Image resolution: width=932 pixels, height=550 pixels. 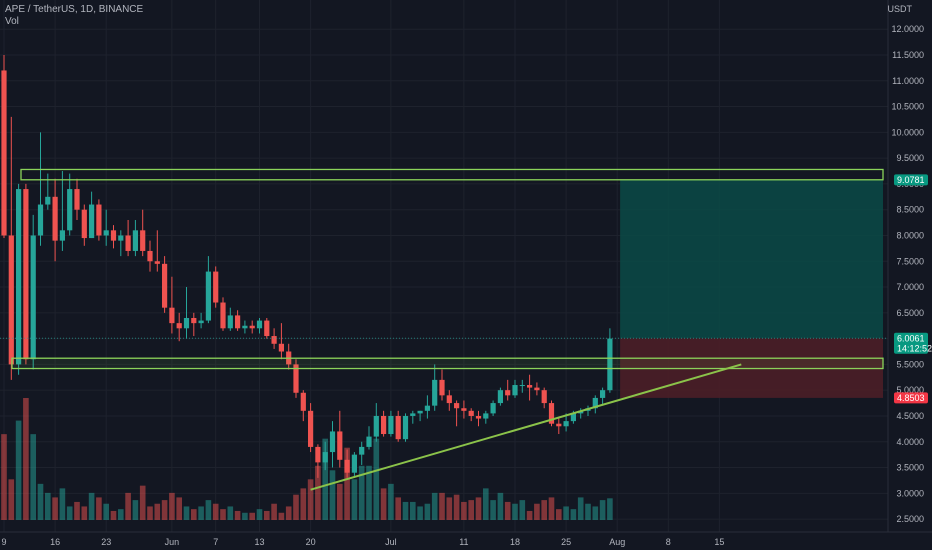 What do you see at coordinates (12, 21) in the screenshot?
I see `volume-indicator-label: Vol` at bounding box center [12, 21].